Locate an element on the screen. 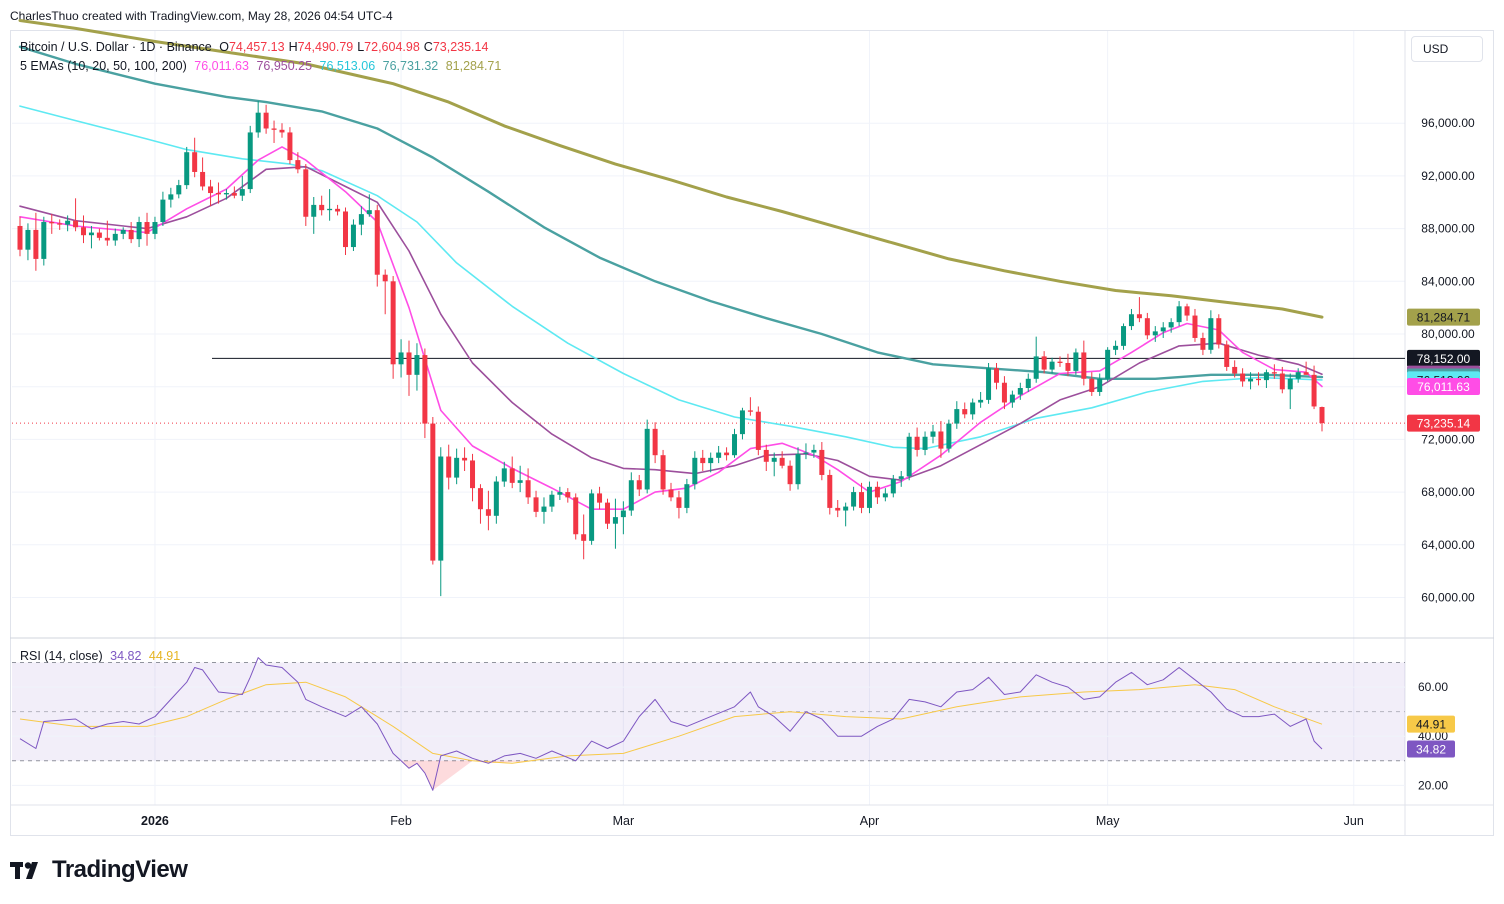 The image size is (1504, 904). ema50-value: 76,513.06 is located at coordinates (347, 66).